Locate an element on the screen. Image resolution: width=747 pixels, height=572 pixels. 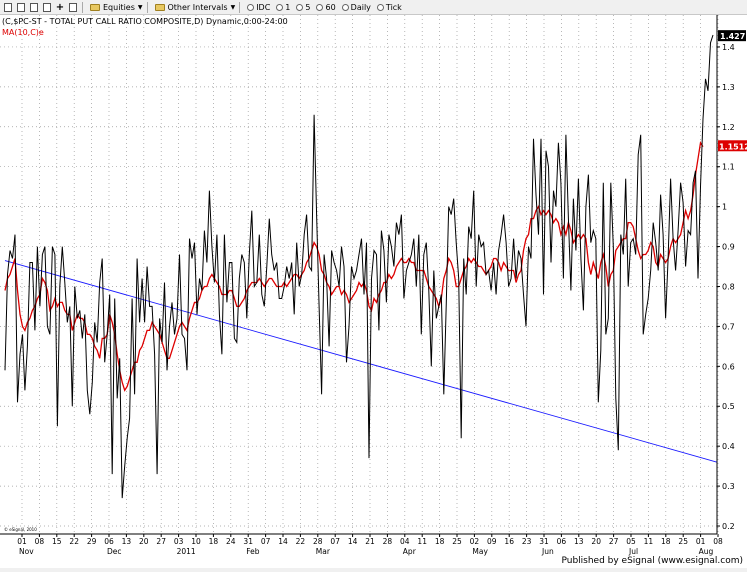
y-tick-label: 0.3 is located at coordinates (728, 486).